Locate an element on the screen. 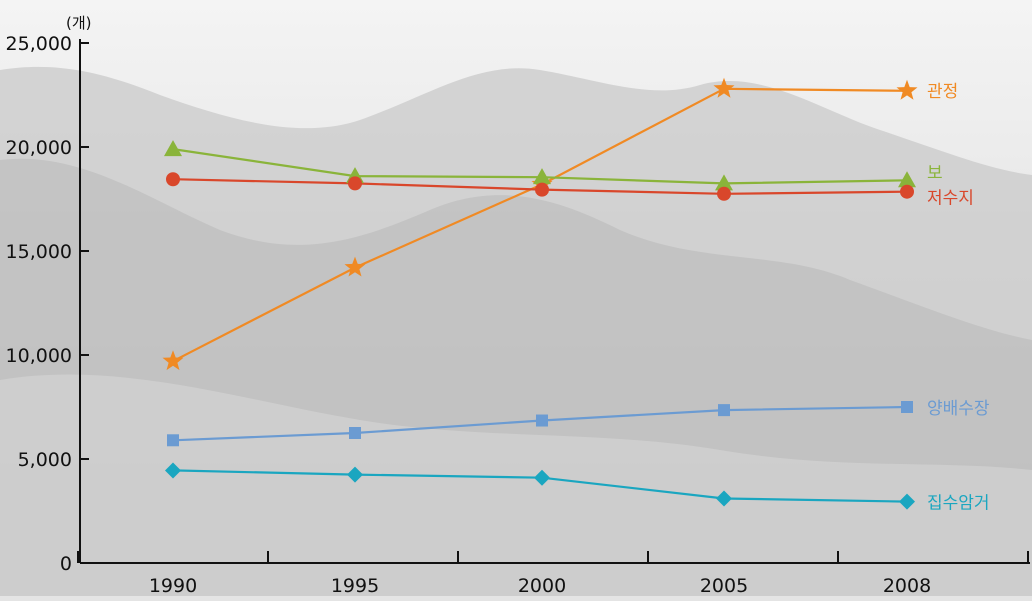 The width and height of the screenshot is (1032, 601). series-label-4: 집수암거 is located at coordinates (958, 504).